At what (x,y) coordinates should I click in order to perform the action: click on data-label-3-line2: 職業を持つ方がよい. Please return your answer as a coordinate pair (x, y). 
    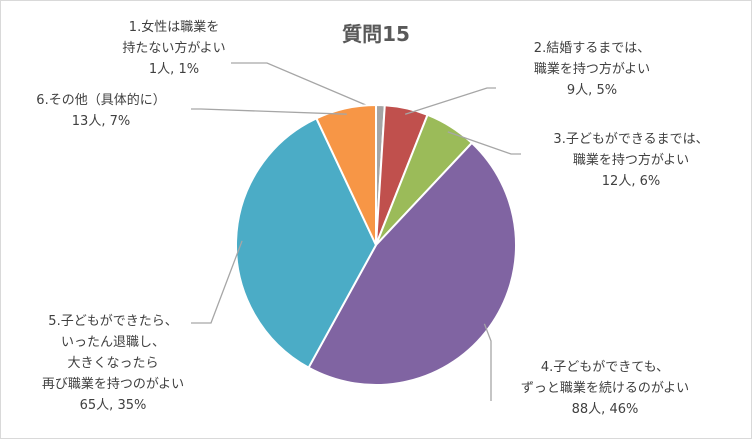
    Looking at the image, I should click on (631, 160).